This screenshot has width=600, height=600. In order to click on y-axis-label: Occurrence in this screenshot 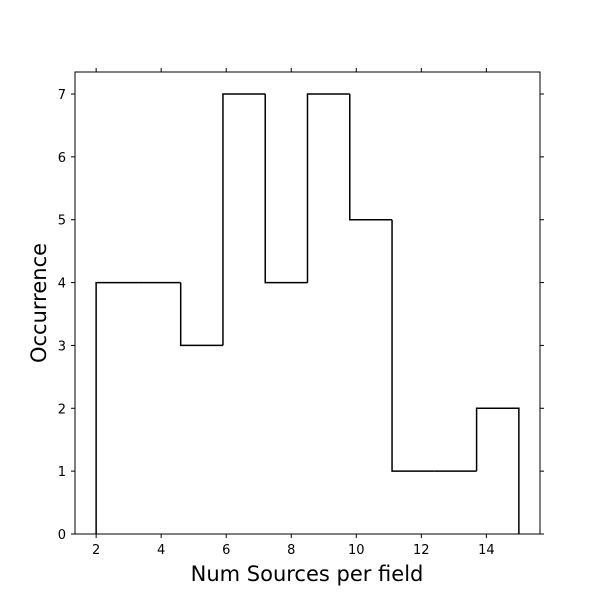, I will do `click(39, 303)`.